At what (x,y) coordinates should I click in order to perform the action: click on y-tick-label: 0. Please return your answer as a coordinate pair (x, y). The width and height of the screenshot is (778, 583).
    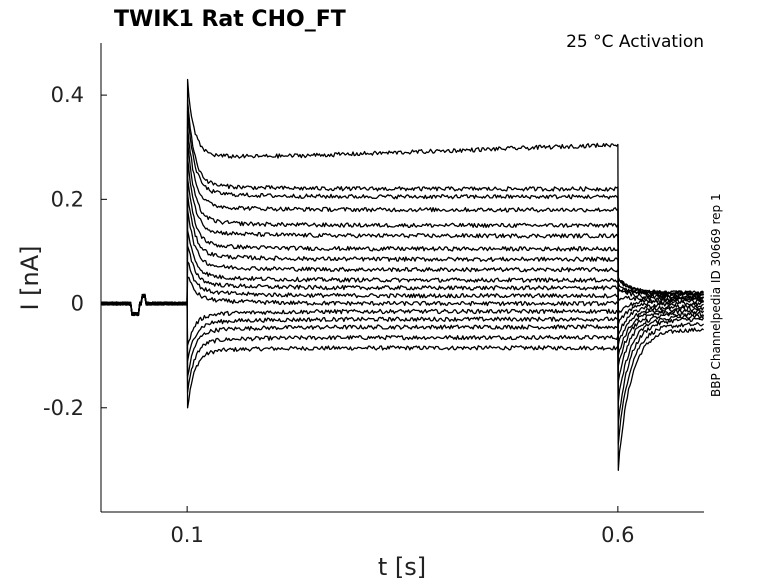
    Looking at the image, I should click on (77, 304).